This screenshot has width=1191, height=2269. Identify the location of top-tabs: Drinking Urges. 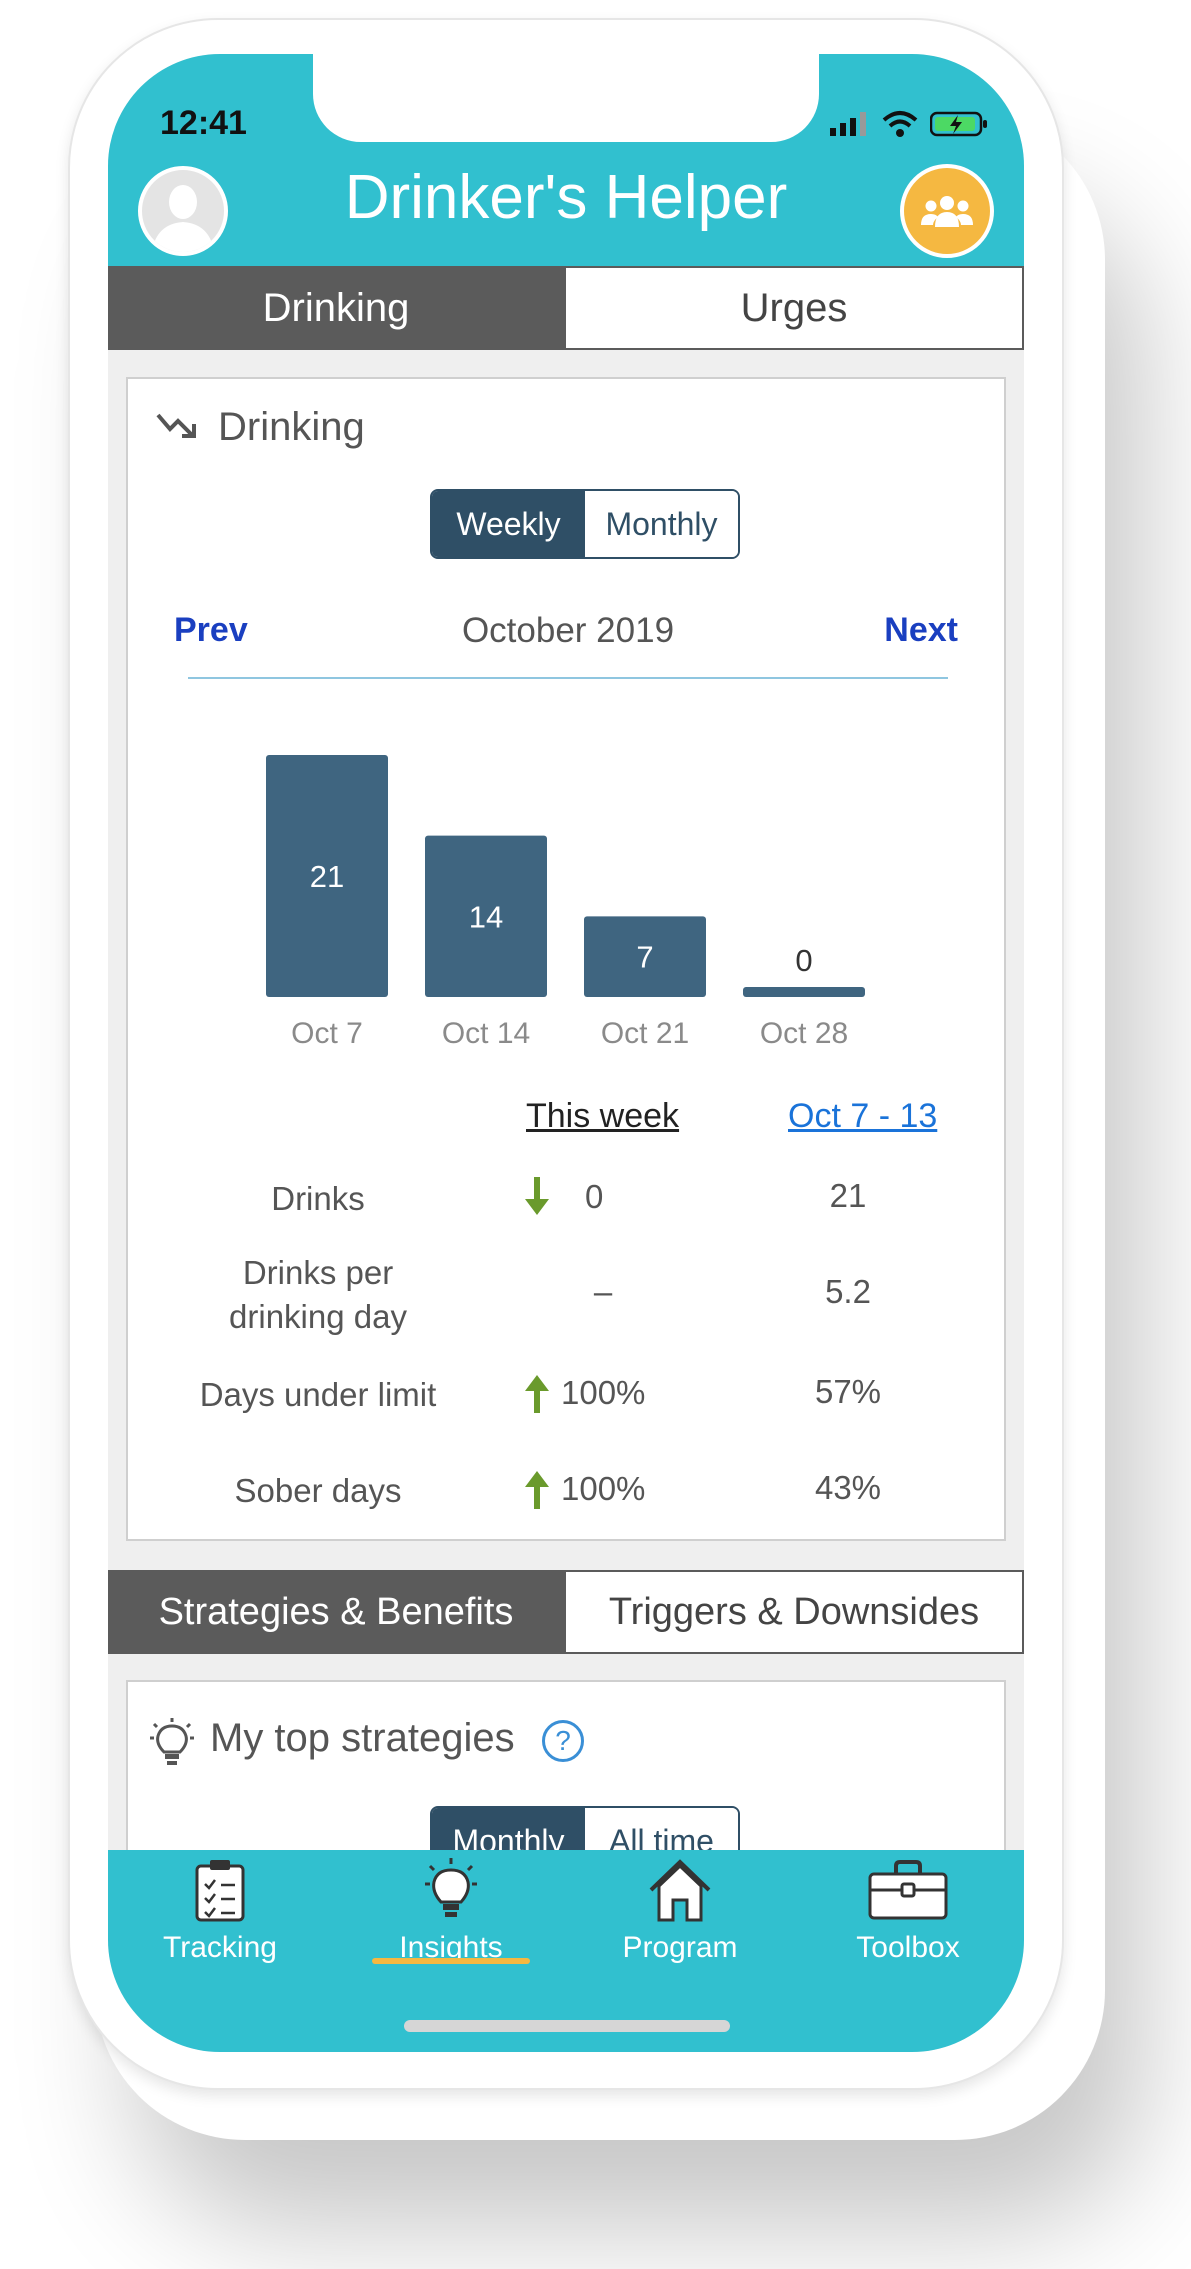
(566, 308).